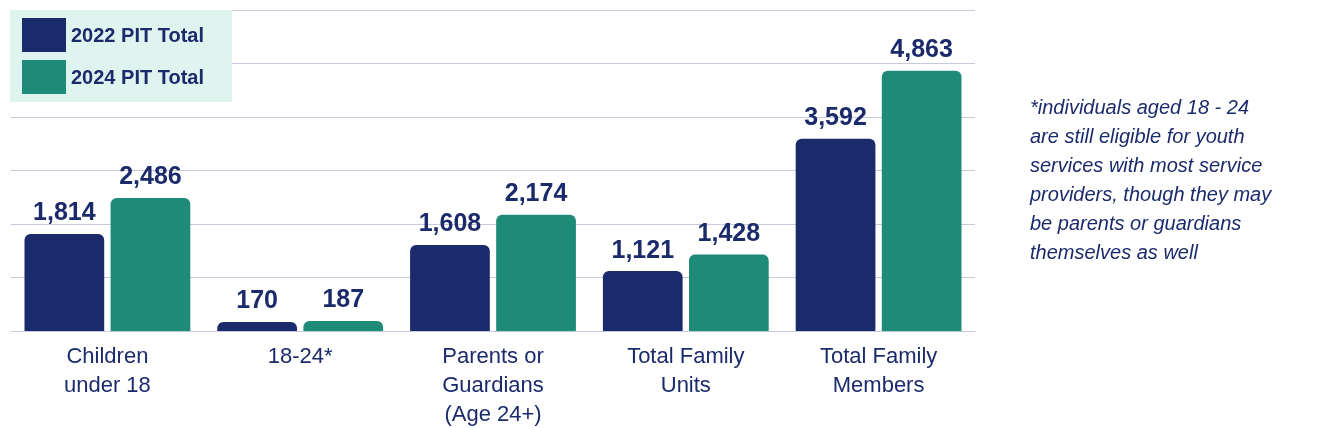 This screenshot has height=428, width=1338. Describe the element at coordinates (107, 370) in the screenshot. I see `x-tick-label: Children under 18` at that location.